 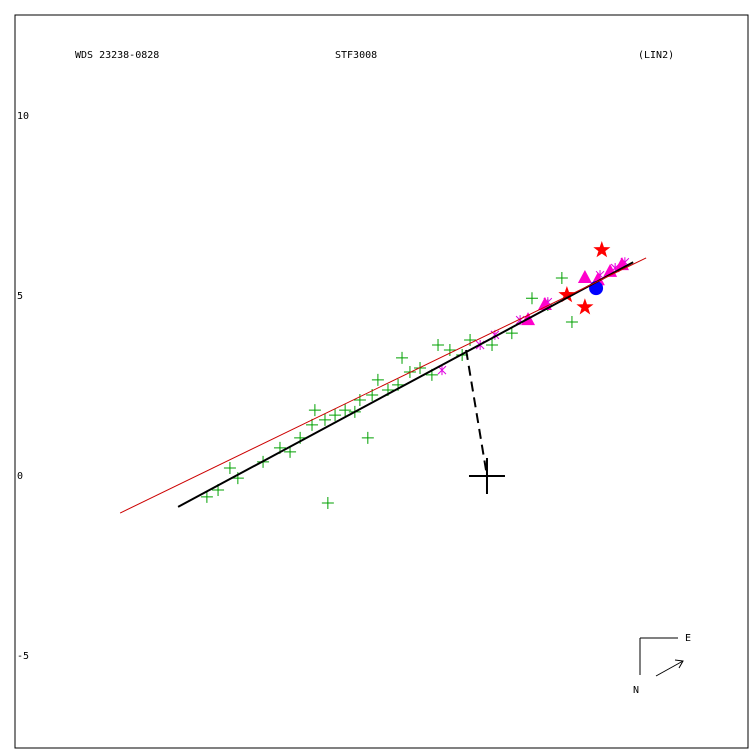 I want to click on y-tick-label: 0, so click(x=20, y=476).